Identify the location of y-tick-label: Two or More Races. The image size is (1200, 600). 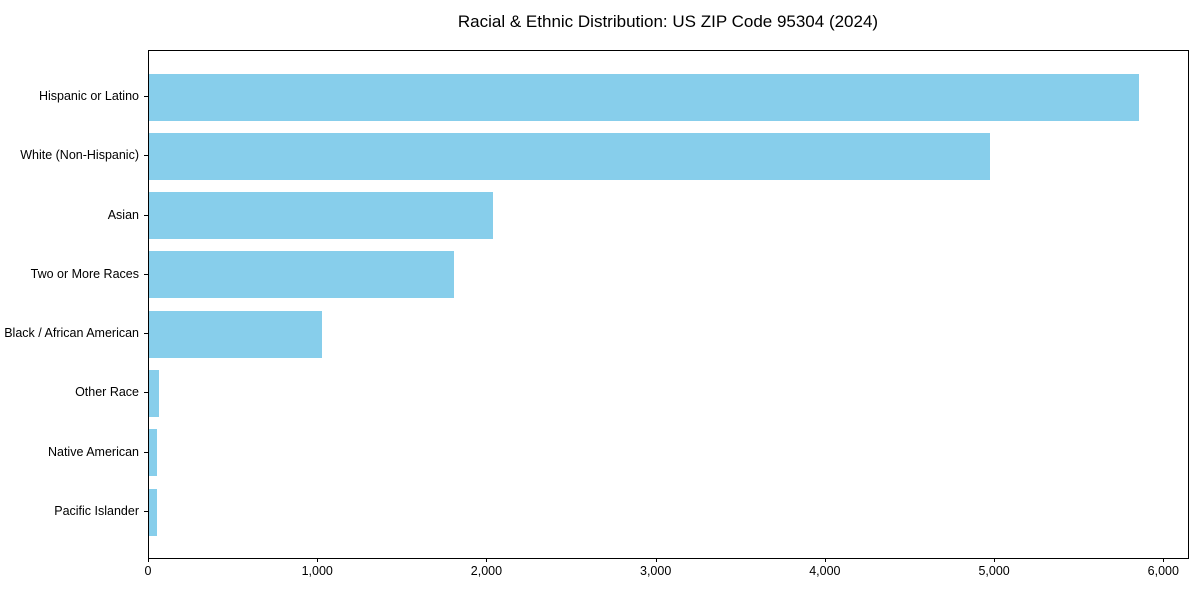
(84, 273).